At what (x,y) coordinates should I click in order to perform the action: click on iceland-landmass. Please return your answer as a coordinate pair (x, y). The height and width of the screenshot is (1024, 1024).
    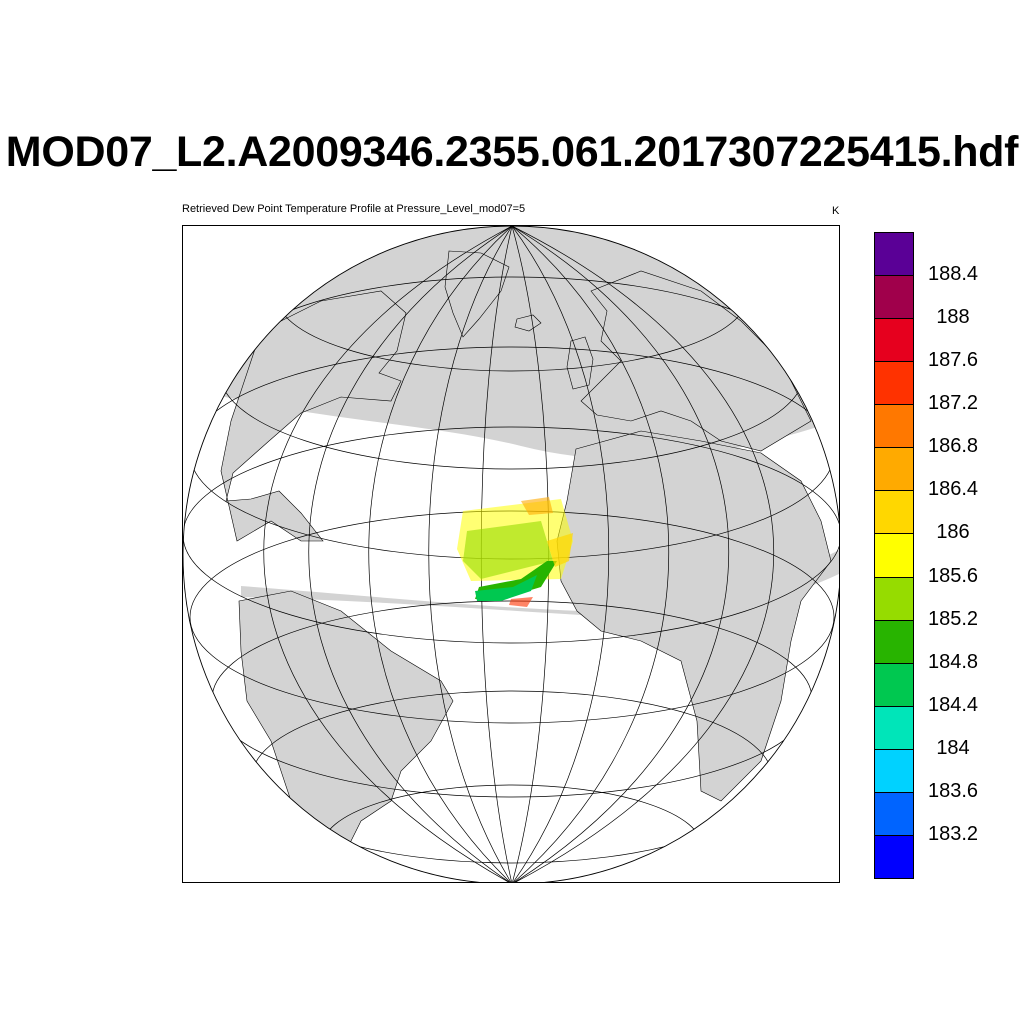
    Looking at the image, I should click on (528, 323).